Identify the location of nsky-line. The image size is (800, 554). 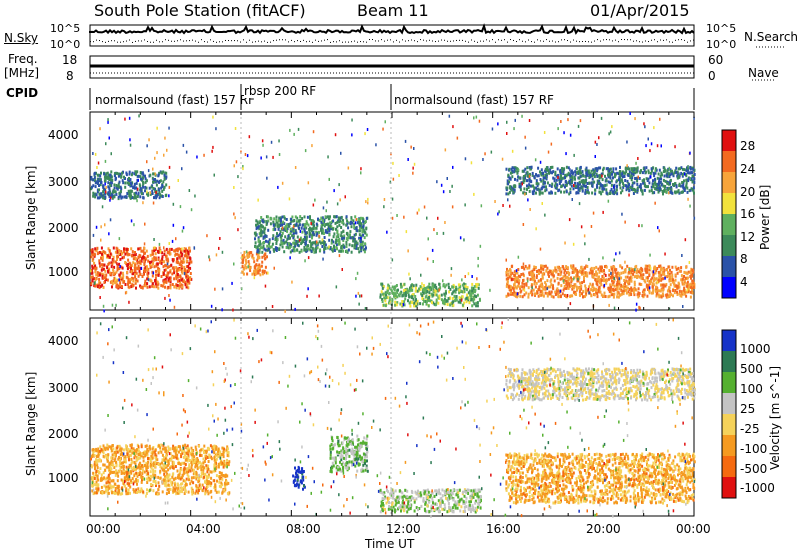
(392, 29).